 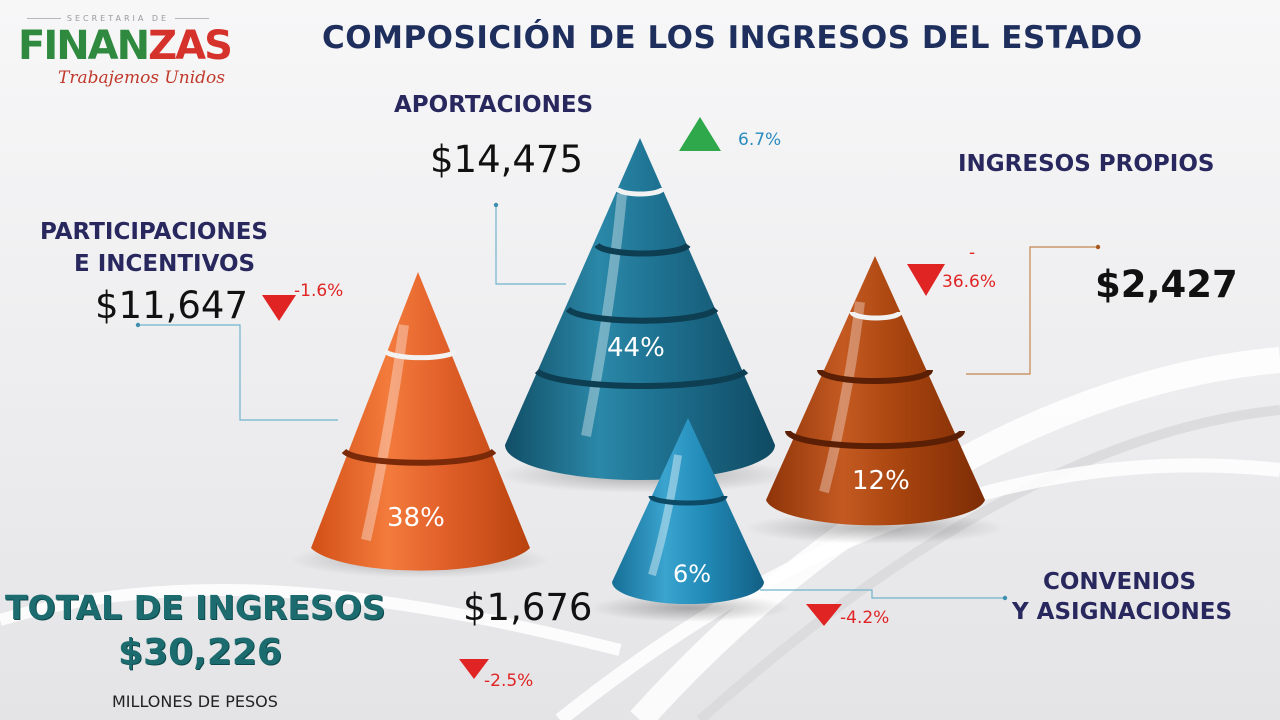 What do you see at coordinates (969, 282) in the screenshot?
I see `change-ingresos-propios: 36.6%` at bounding box center [969, 282].